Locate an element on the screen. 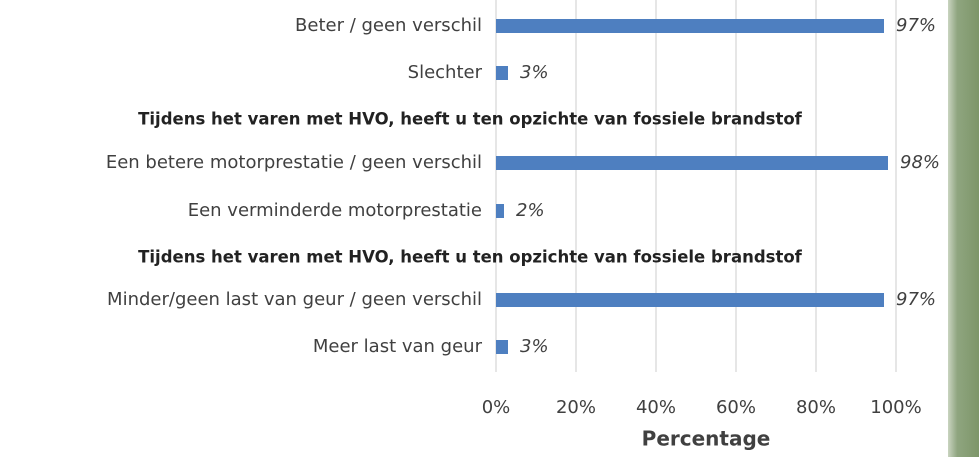 Image resolution: width=979 pixels, height=457 pixels. side-strip is located at coordinates (963, 228).